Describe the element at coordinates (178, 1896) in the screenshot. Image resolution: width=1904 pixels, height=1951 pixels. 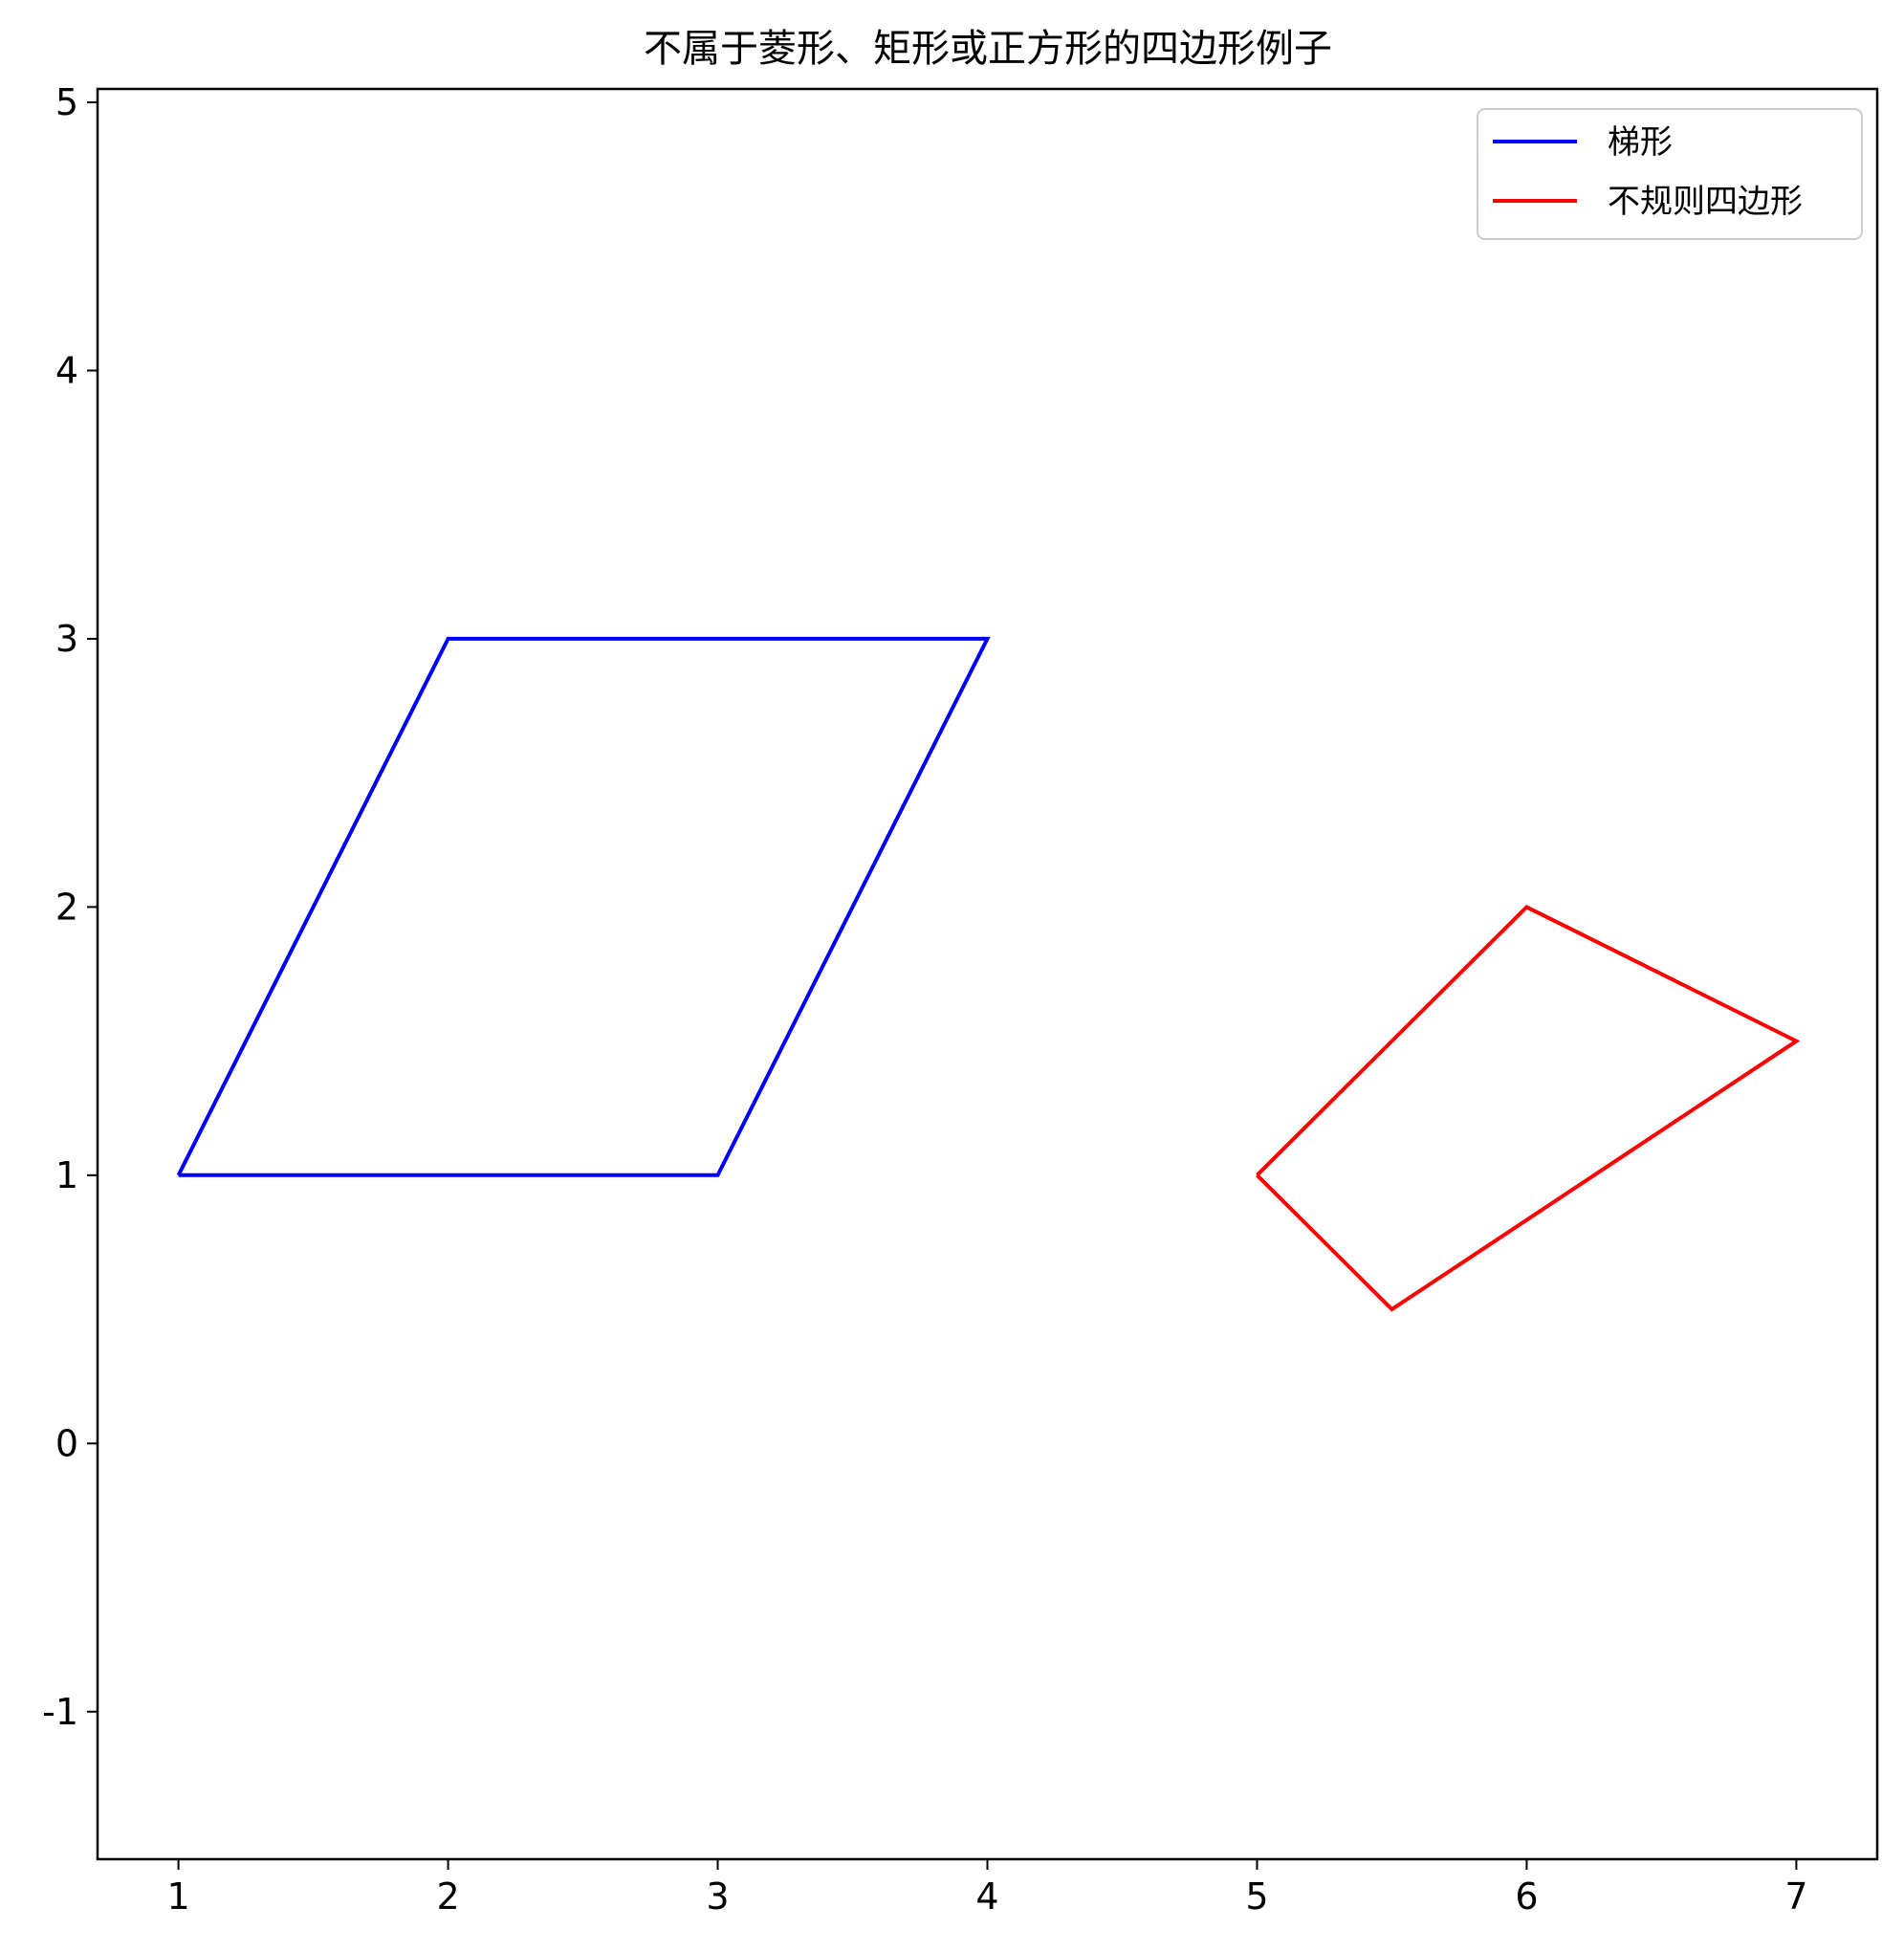
I see `x-tick-label: 1` at that location.